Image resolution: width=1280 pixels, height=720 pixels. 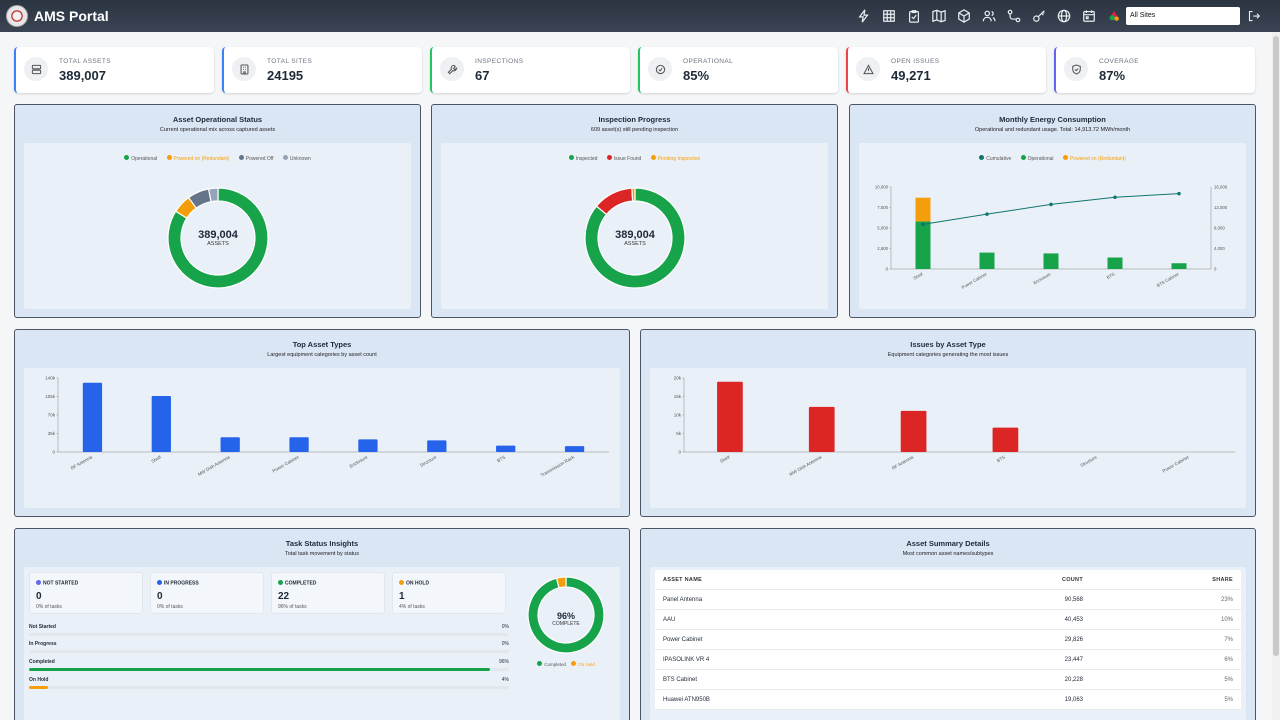 I want to click on bar-enclosure, so click(x=368, y=445).